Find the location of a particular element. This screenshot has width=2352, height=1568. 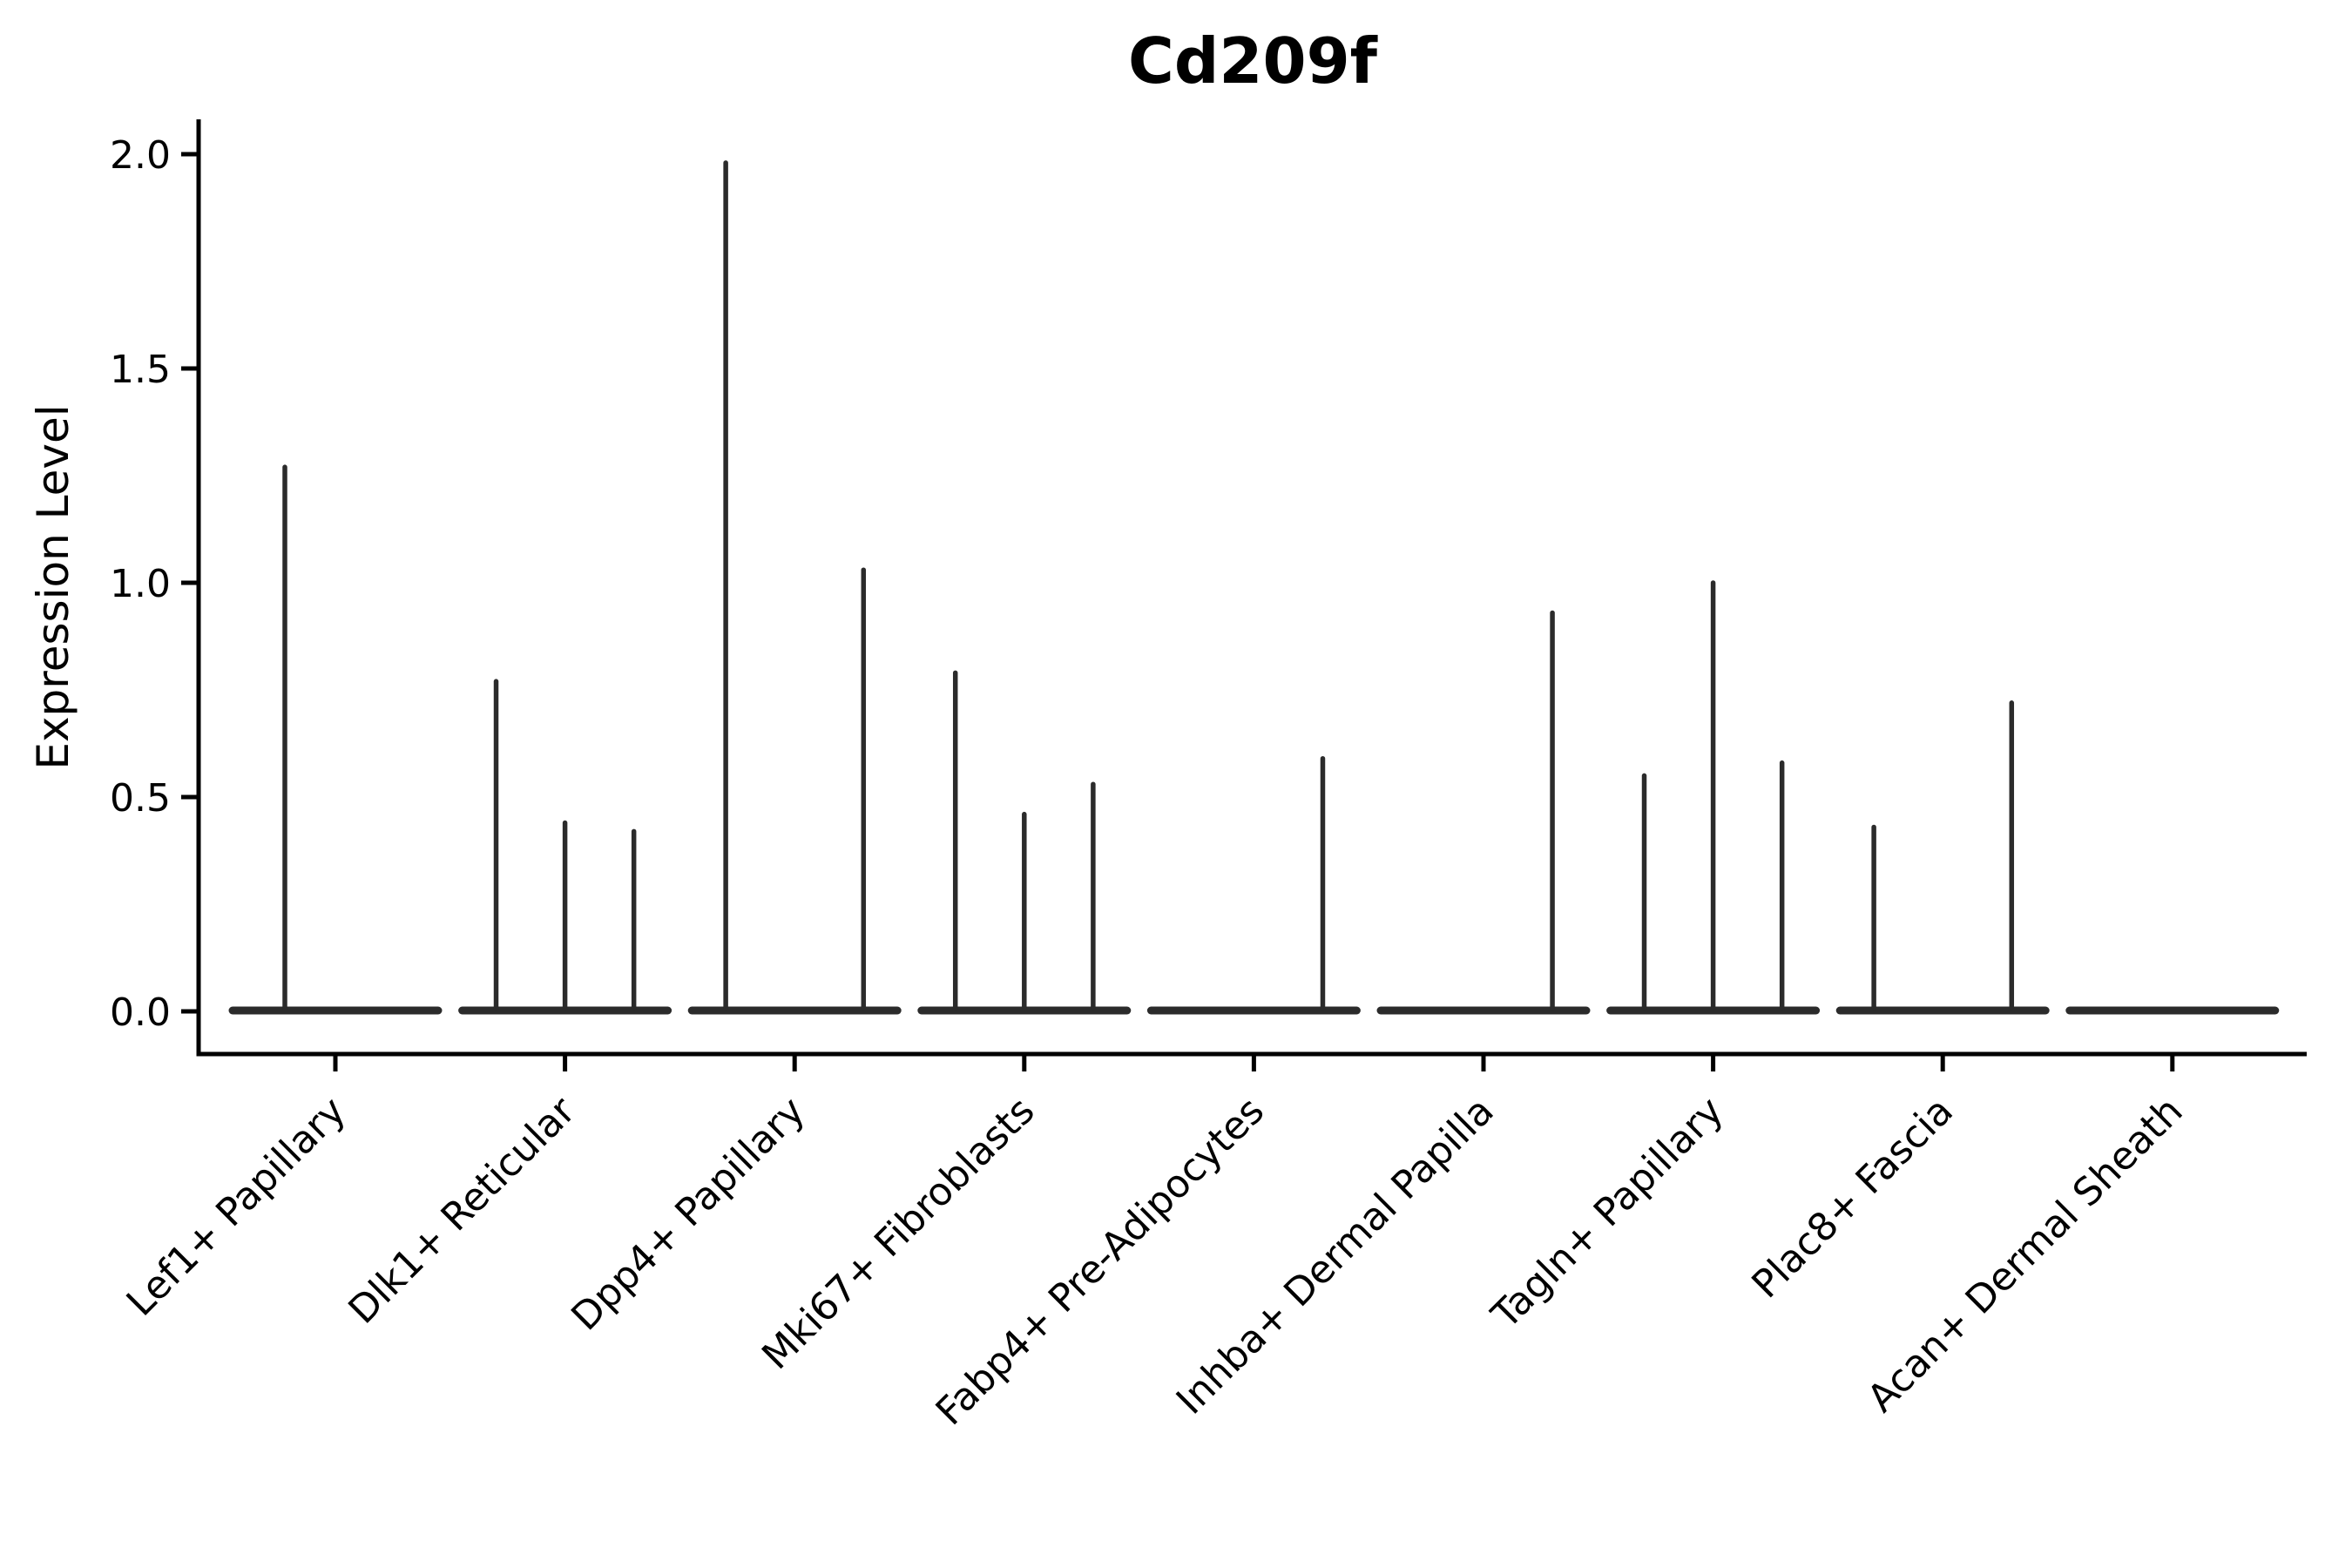

x-tick-label: Dpp4+ Papillary is located at coordinates (688, 1214).